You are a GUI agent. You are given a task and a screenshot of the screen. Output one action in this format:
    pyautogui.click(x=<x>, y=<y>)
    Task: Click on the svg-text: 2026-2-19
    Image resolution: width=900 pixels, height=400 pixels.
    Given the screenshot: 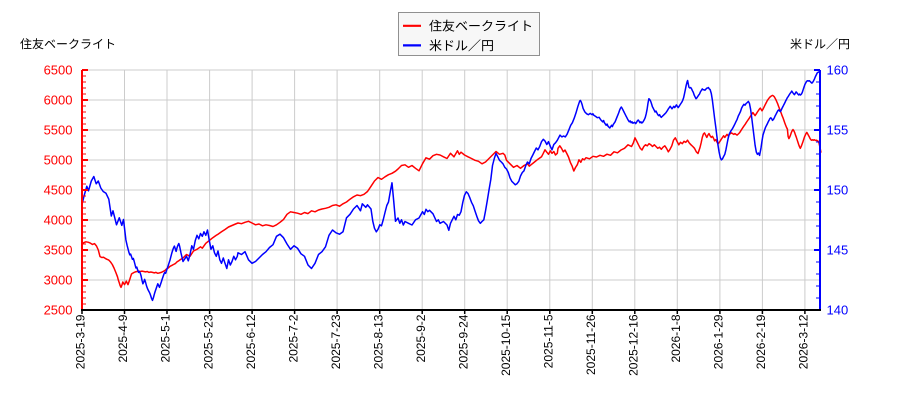 What is the action you would take?
    pyautogui.click(x=761, y=341)
    